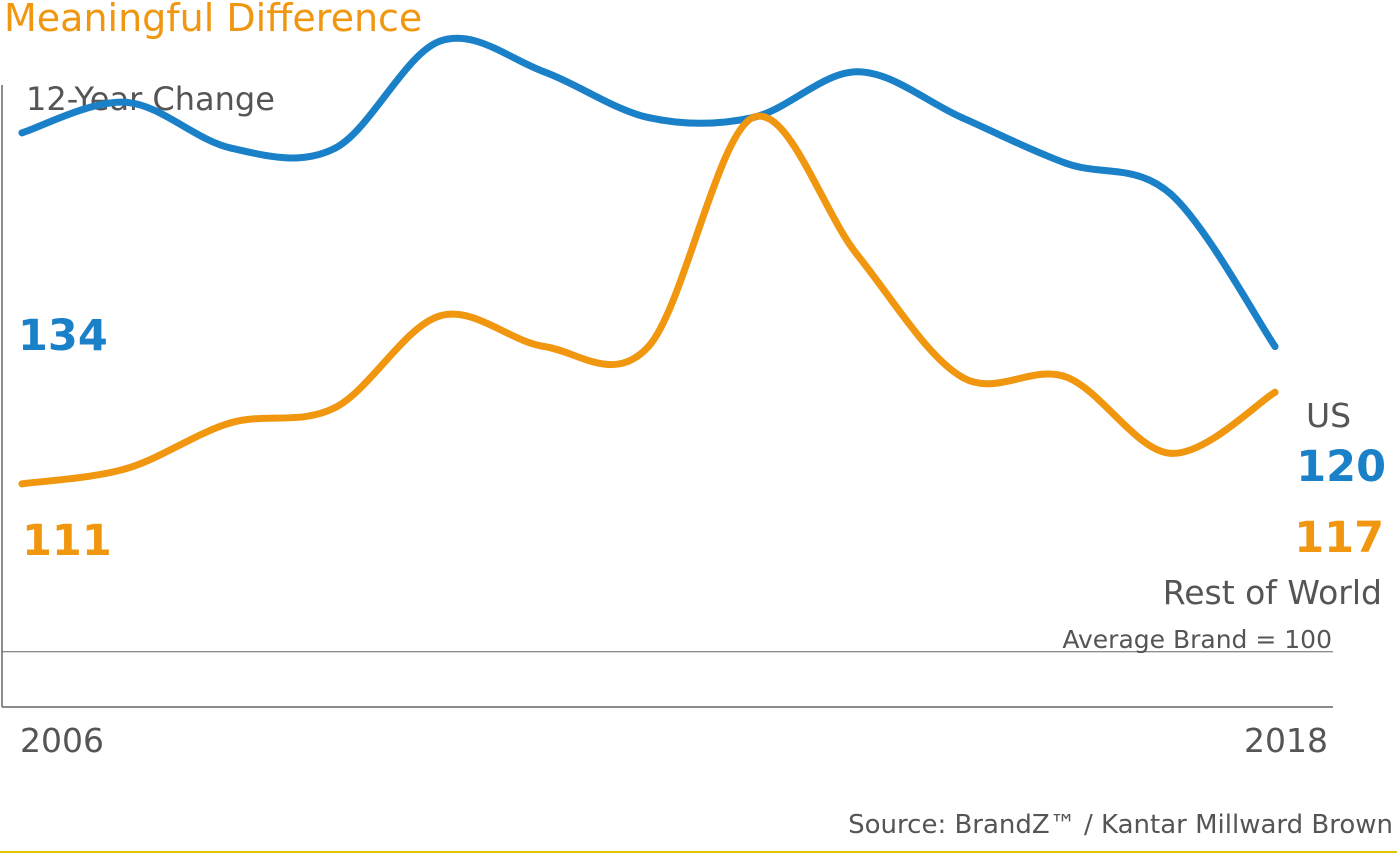 Image resolution: width=1397 pixels, height=854 pixels. Describe the element at coordinates (1171, 194) in the screenshot. I see `us-point-2017` at that location.